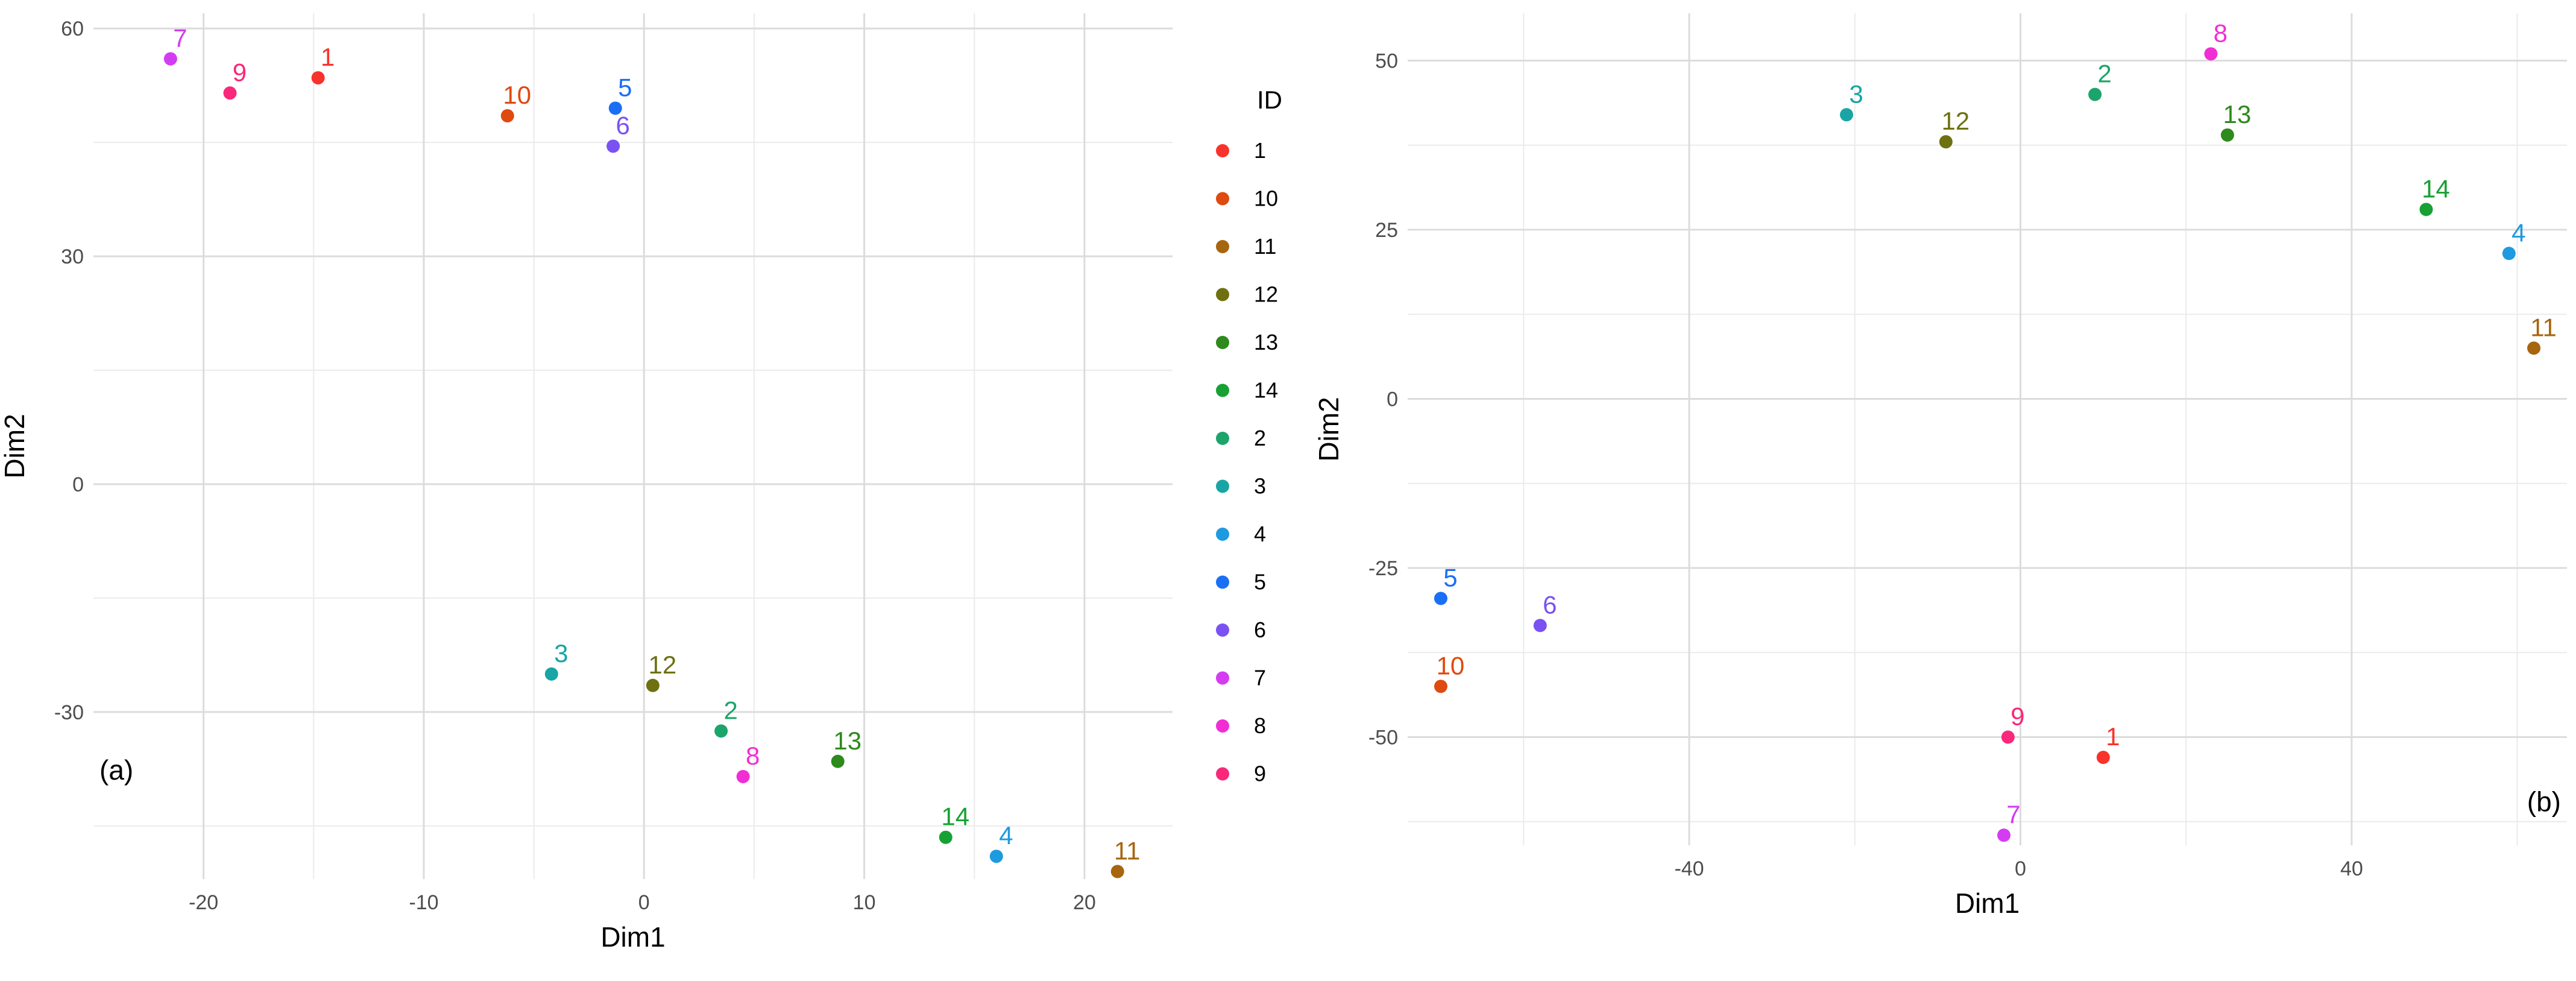  What do you see at coordinates (955, 817) in the screenshot?
I see `panel-a-point-label-14: 14` at bounding box center [955, 817].